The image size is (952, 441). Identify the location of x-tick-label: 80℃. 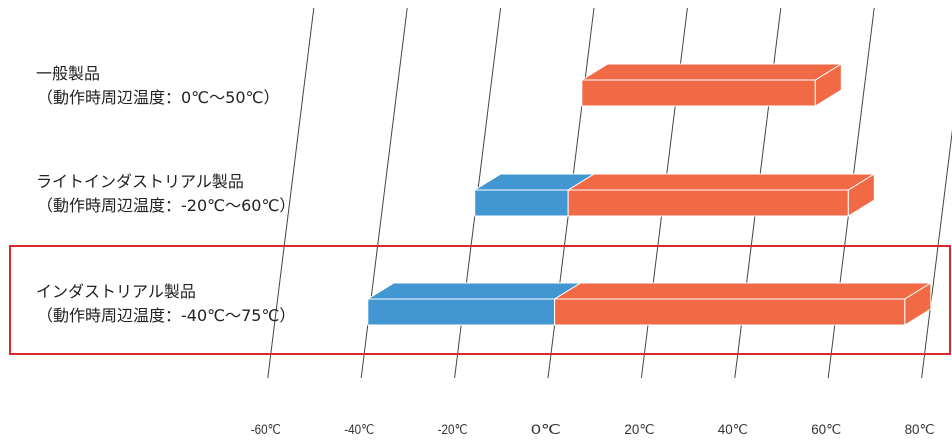
(920, 429).